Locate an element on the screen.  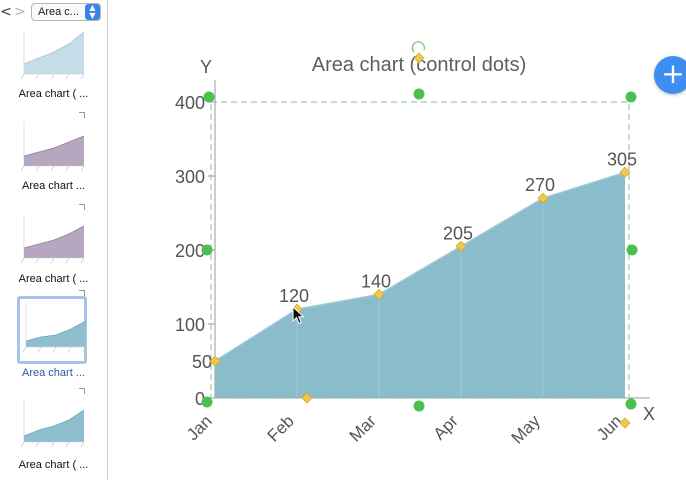
chart-title: Area chart (control dots) is located at coordinates (419, 65).